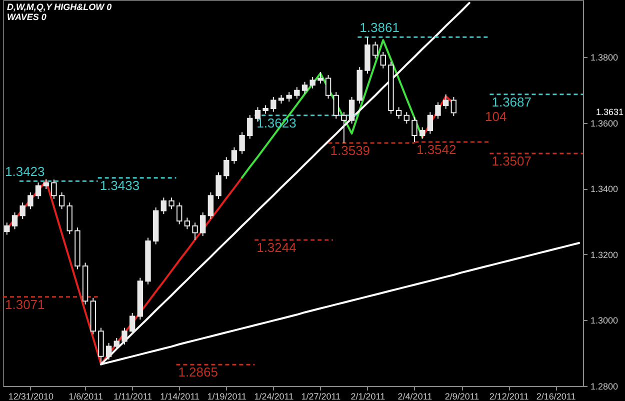  Describe the element at coordinates (604, 255) in the screenshot. I see `y-tick-label: 1.3200` at that location.